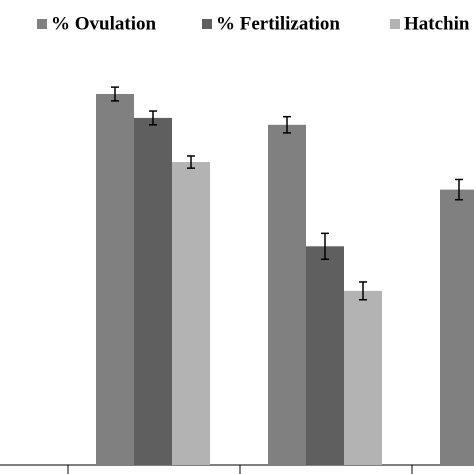 This screenshot has width=474, height=474. What do you see at coordinates (103, 23) in the screenshot?
I see `legend-label: % Ovulation` at bounding box center [103, 23].